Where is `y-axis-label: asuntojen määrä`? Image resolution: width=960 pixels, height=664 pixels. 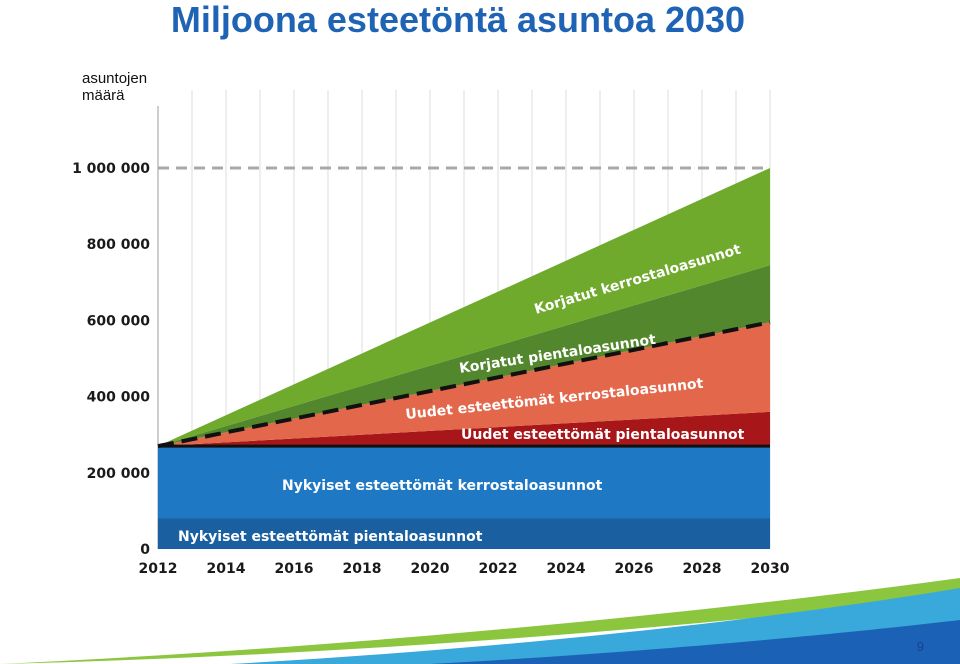 y-axis-label: asuntojen määrä is located at coordinates (115, 87).